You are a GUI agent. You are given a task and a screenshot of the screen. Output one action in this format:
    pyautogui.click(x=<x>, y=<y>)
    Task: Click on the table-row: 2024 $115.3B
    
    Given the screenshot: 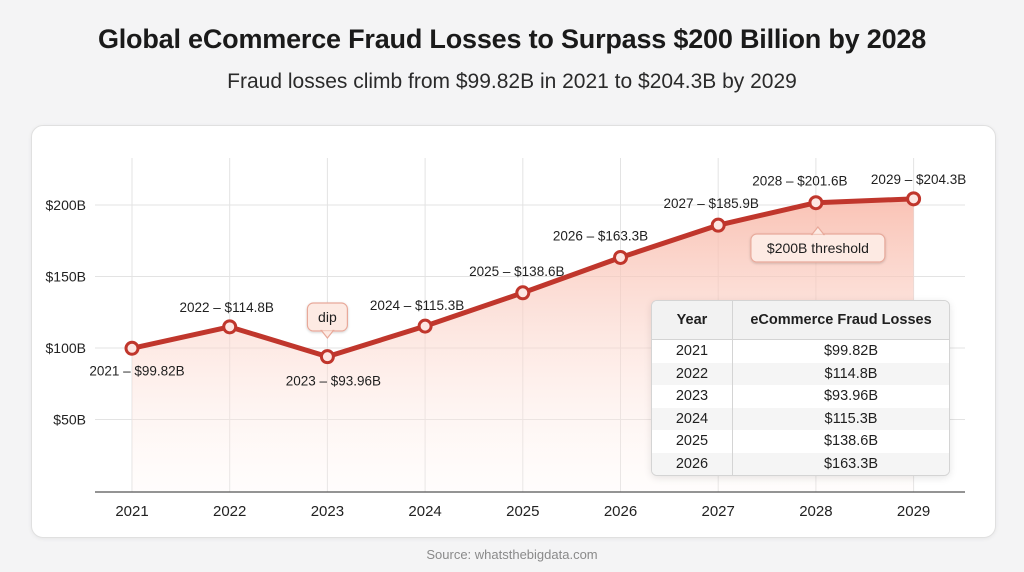 What is the action you would take?
    pyautogui.click(x=800, y=418)
    